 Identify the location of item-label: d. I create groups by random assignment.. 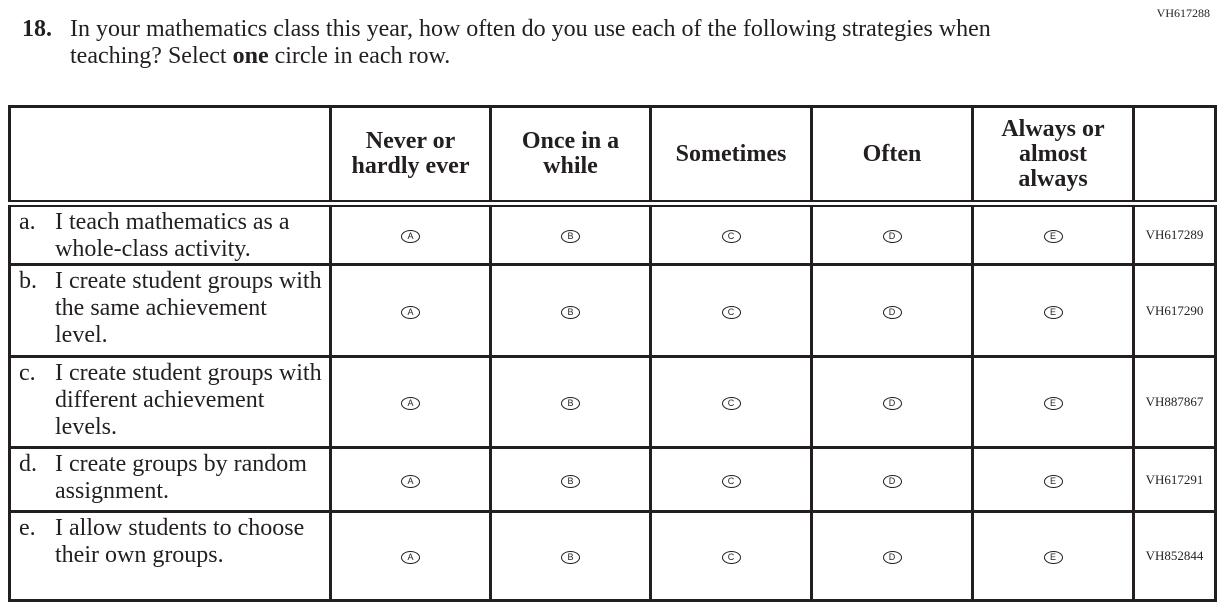
(170, 479).